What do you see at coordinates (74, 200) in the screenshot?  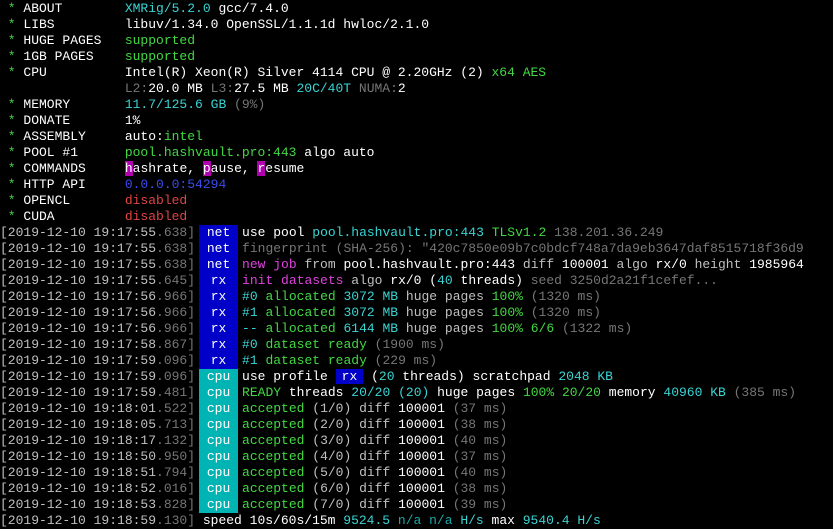 I see `info-key: OPENCL` at bounding box center [74, 200].